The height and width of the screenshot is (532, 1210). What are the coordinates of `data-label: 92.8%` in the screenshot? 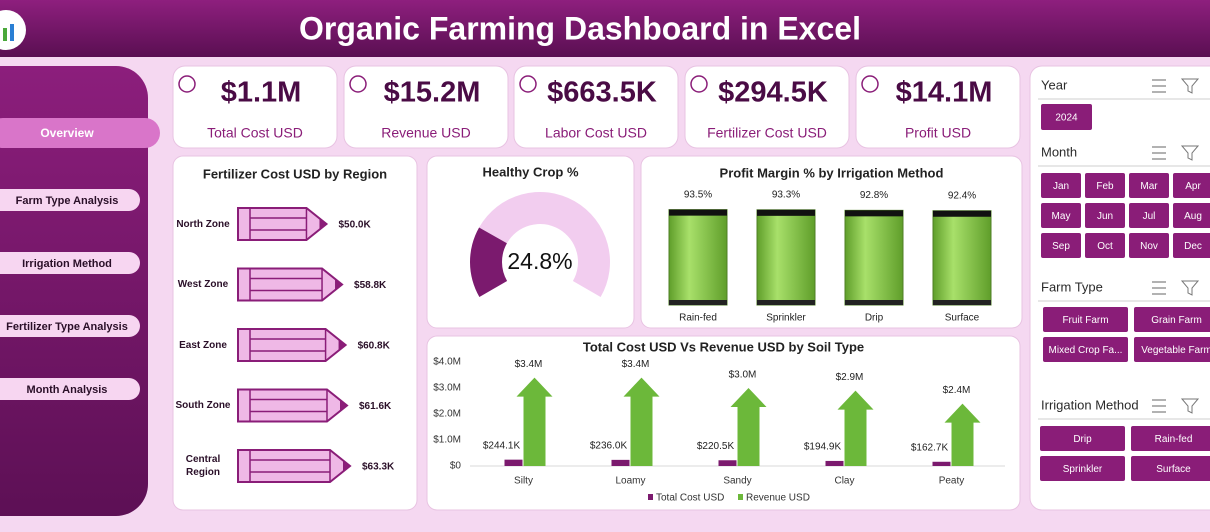 It's located at (874, 195).